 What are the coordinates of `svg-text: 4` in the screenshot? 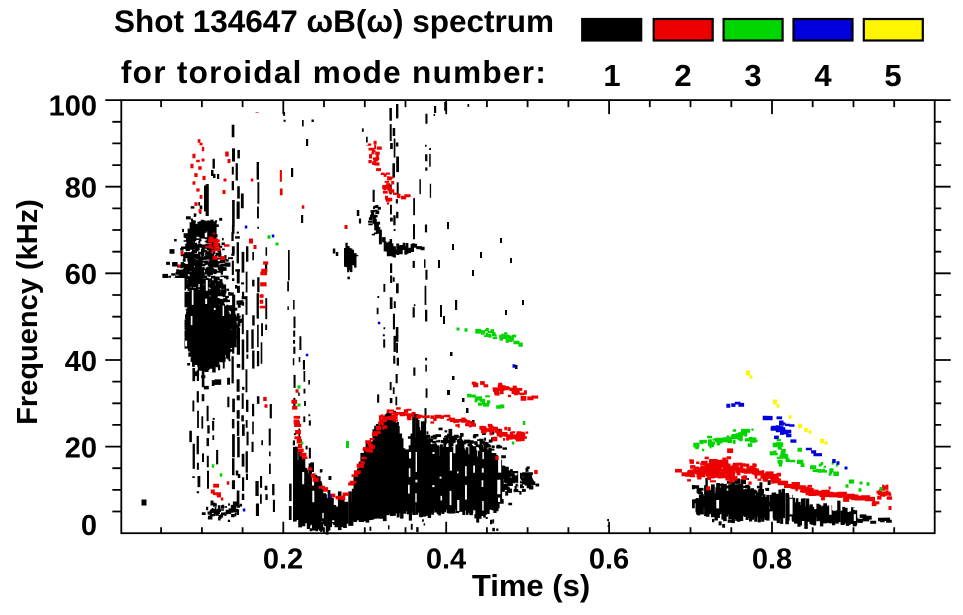 It's located at (823, 75).